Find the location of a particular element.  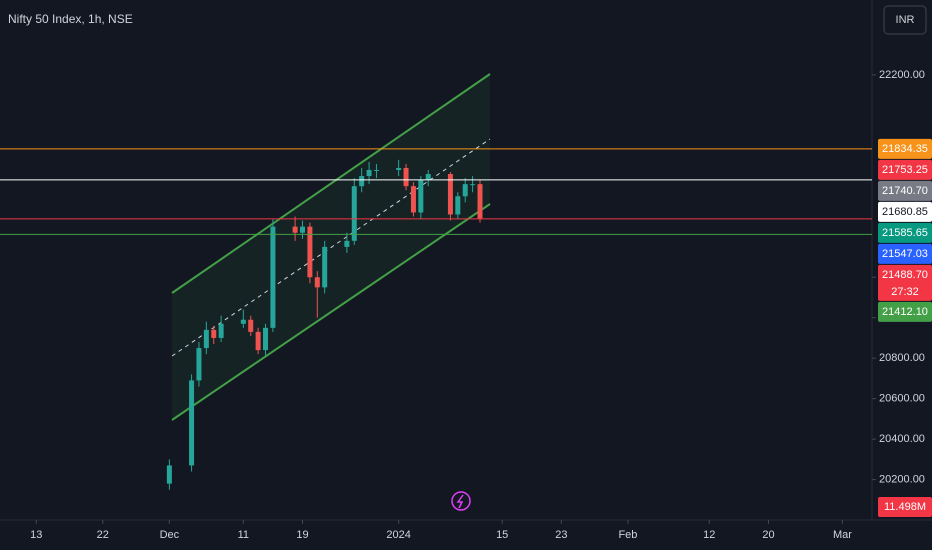

x-tick-label: Mar is located at coordinates (842, 535).